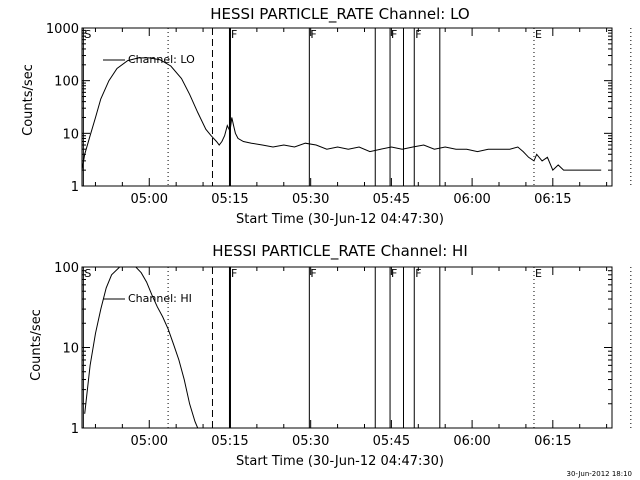 The width and height of the screenshot is (640, 480). I want to click on legend-label: Channel: HI, so click(160, 298).